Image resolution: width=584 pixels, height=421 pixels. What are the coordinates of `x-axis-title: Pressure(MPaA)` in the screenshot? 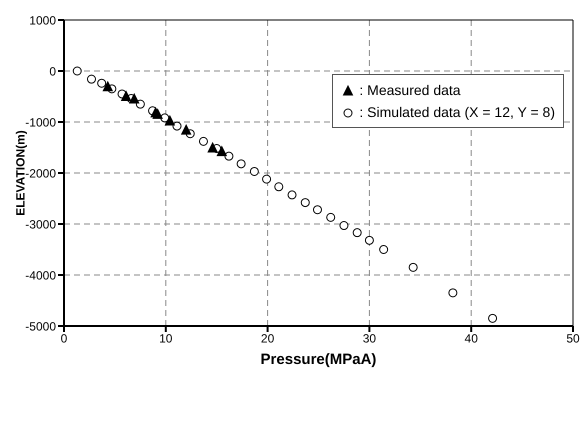 It's located at (318, 359).